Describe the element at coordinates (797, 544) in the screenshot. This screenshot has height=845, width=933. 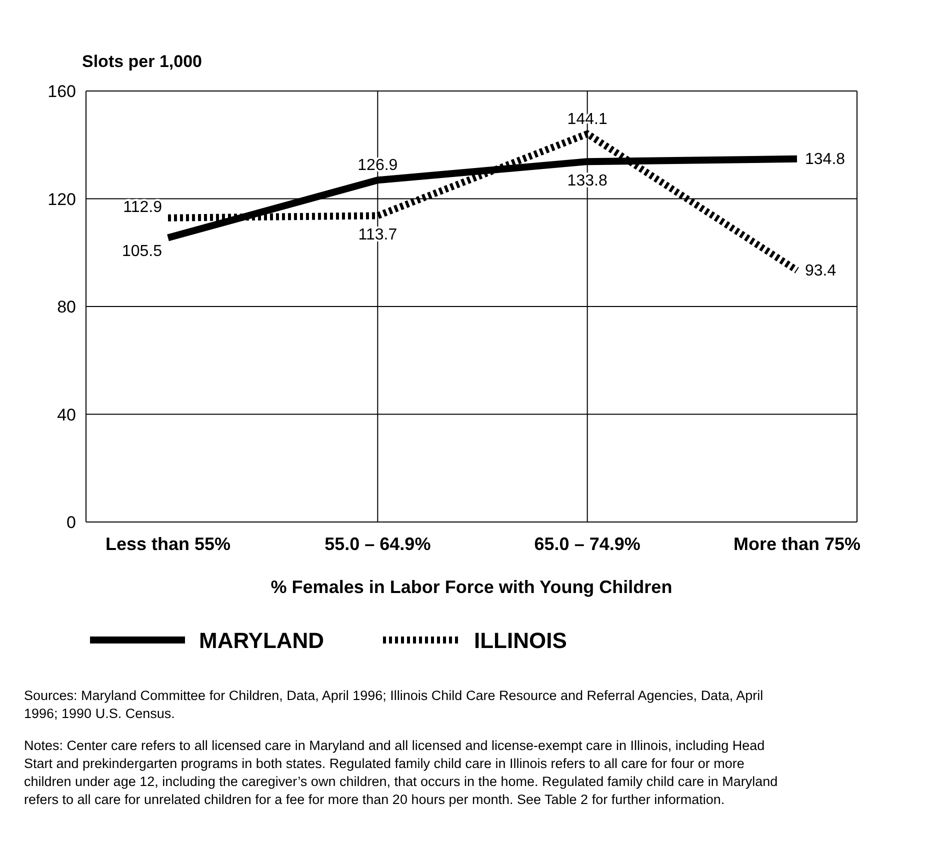
I see `x-tick-label: More than 75%` at that location.